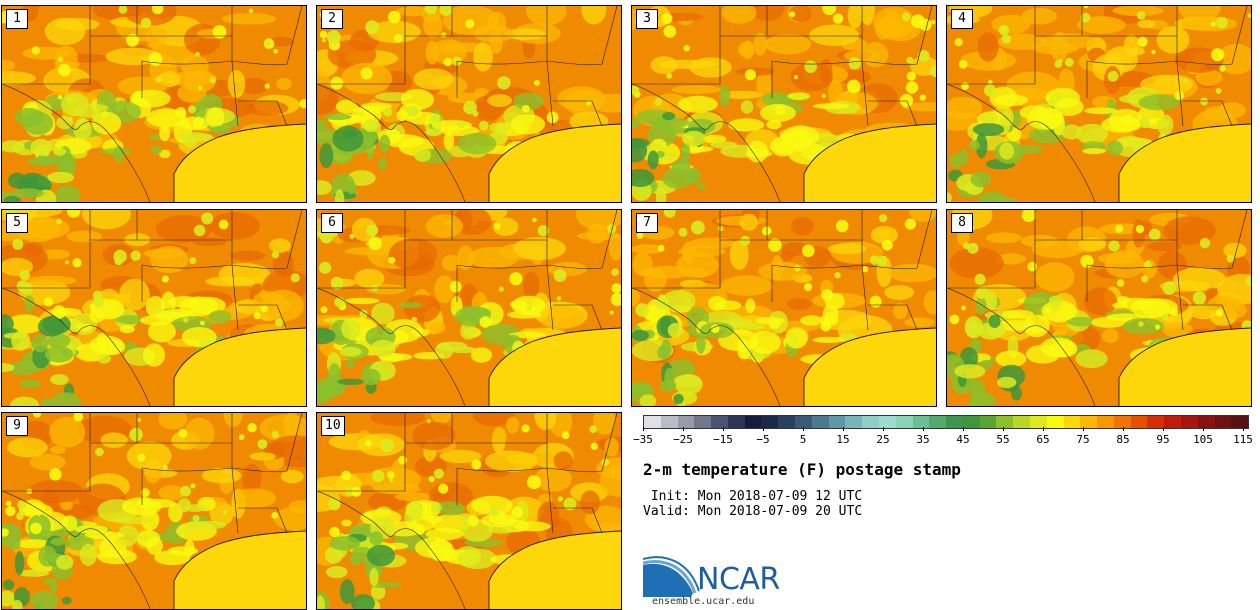 This screenshot has width=1260, height=610. What do you see at coordinates (883, 439) in the screenshot?
I see `colorbar-tick-label: 25` at bounding box center [883, 439].